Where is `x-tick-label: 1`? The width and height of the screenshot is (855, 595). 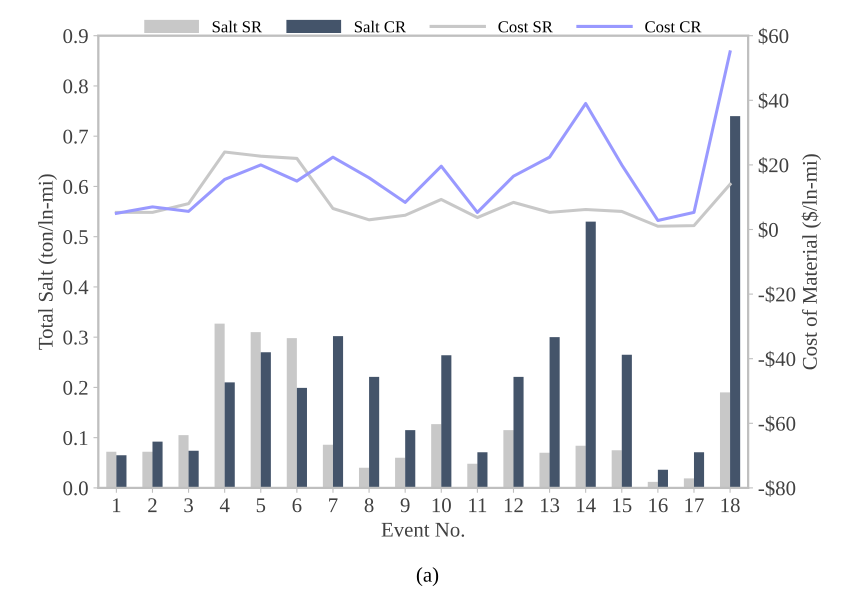
x-tick-label: 1 is located at coordinates (116, 505).